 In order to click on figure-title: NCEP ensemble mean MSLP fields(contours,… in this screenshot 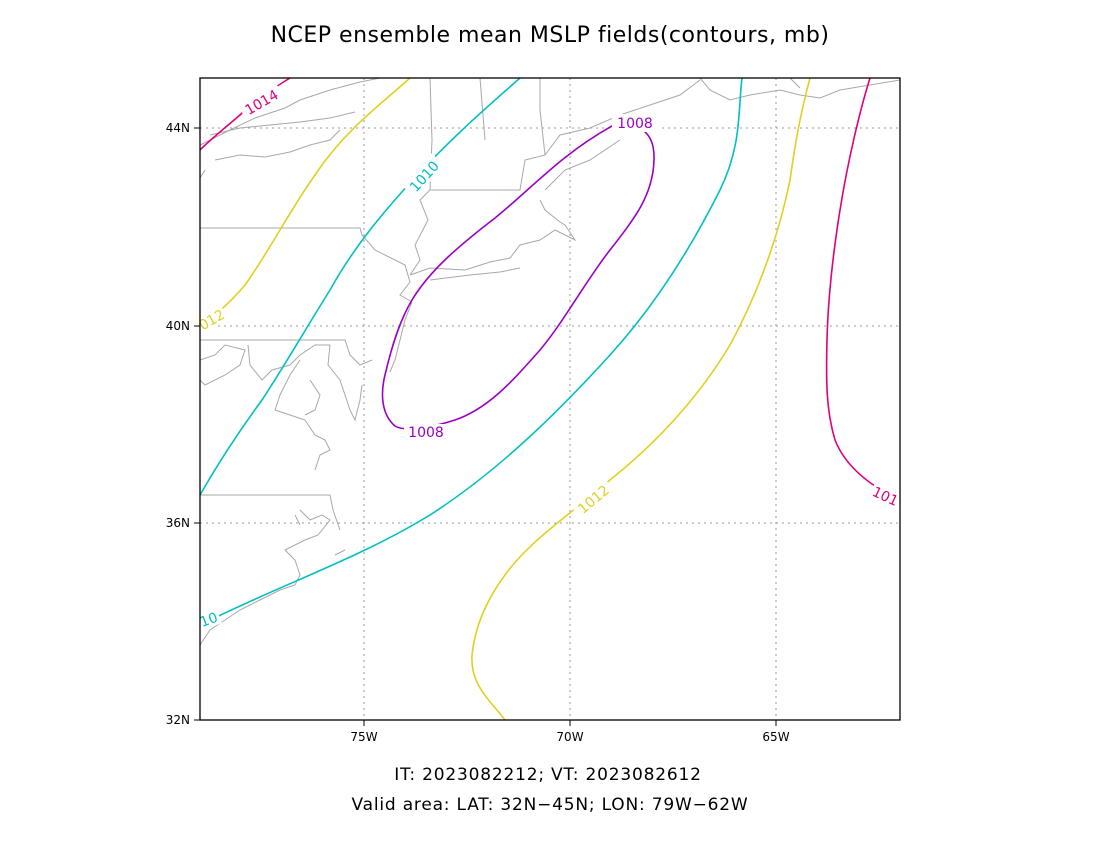, I will do `click(550, 35)`.